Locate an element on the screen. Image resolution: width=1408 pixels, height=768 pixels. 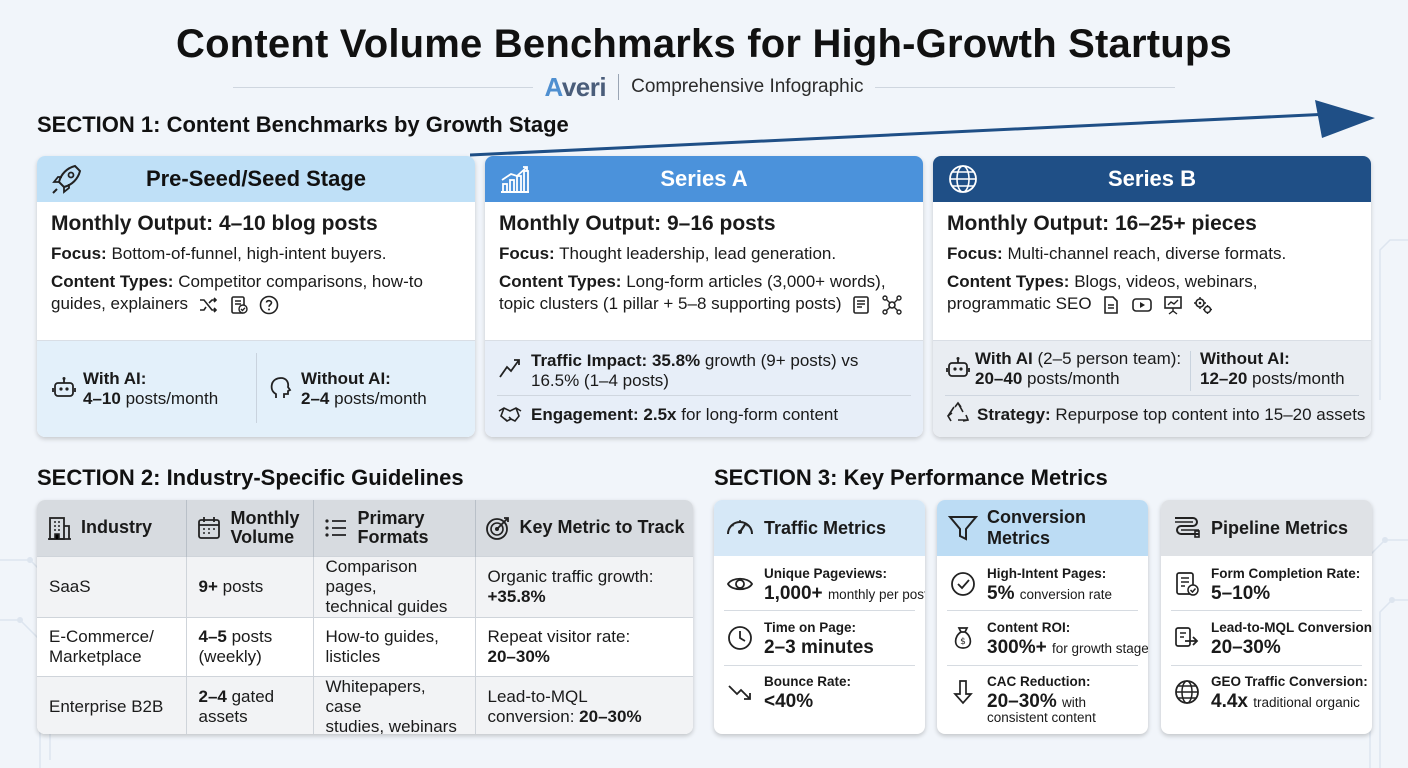
cluster-network-icon is located at coordinates (892, 304).